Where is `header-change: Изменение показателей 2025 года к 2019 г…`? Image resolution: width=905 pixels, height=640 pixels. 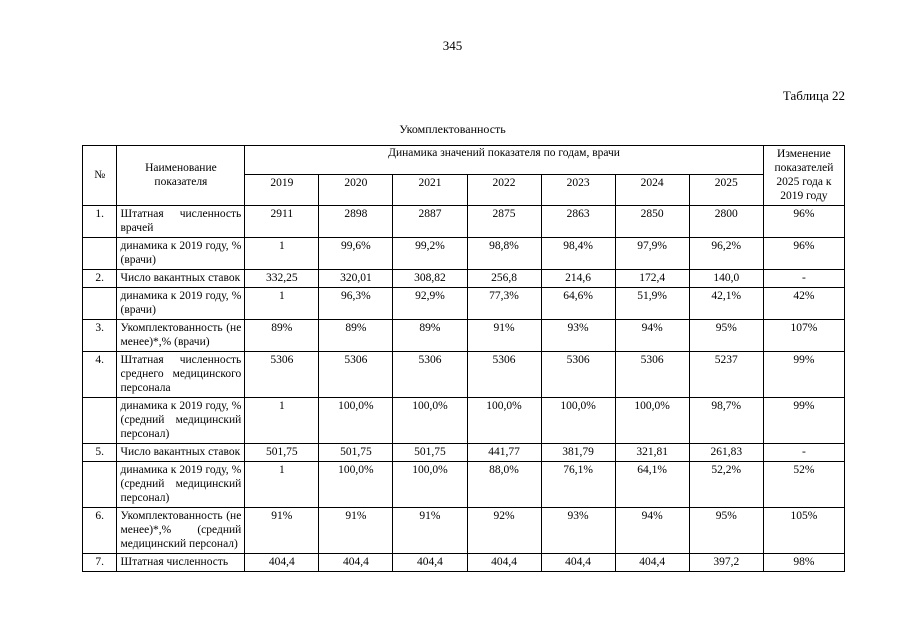
header-change: Изменение показателей 2025 года к 2019 г… is located at coordinates (804, 175).